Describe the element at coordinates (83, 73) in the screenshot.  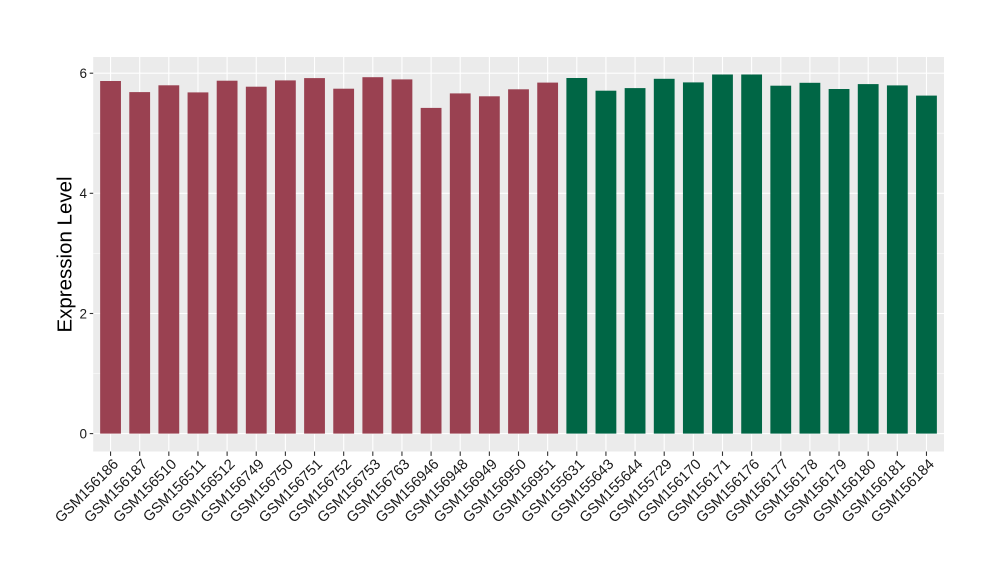
I see `svg-text: 6` at that location.